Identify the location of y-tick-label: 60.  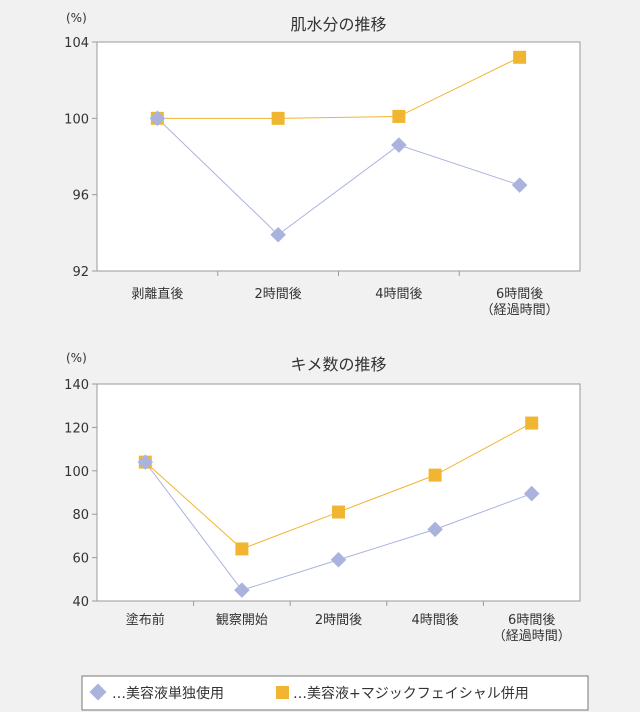
(80, 559).